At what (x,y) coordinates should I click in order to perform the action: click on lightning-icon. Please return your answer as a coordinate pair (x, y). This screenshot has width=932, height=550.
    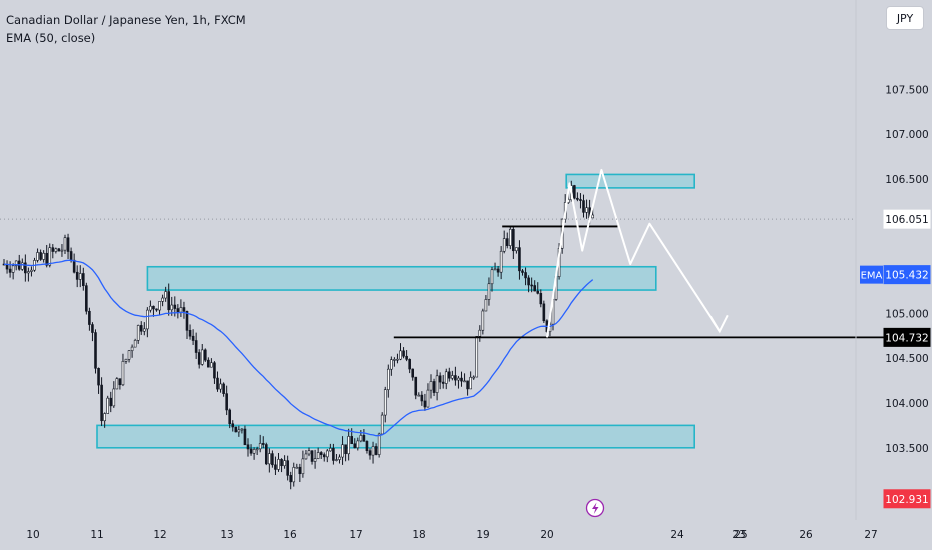
    Looking at the image, I should click on (595, 508).